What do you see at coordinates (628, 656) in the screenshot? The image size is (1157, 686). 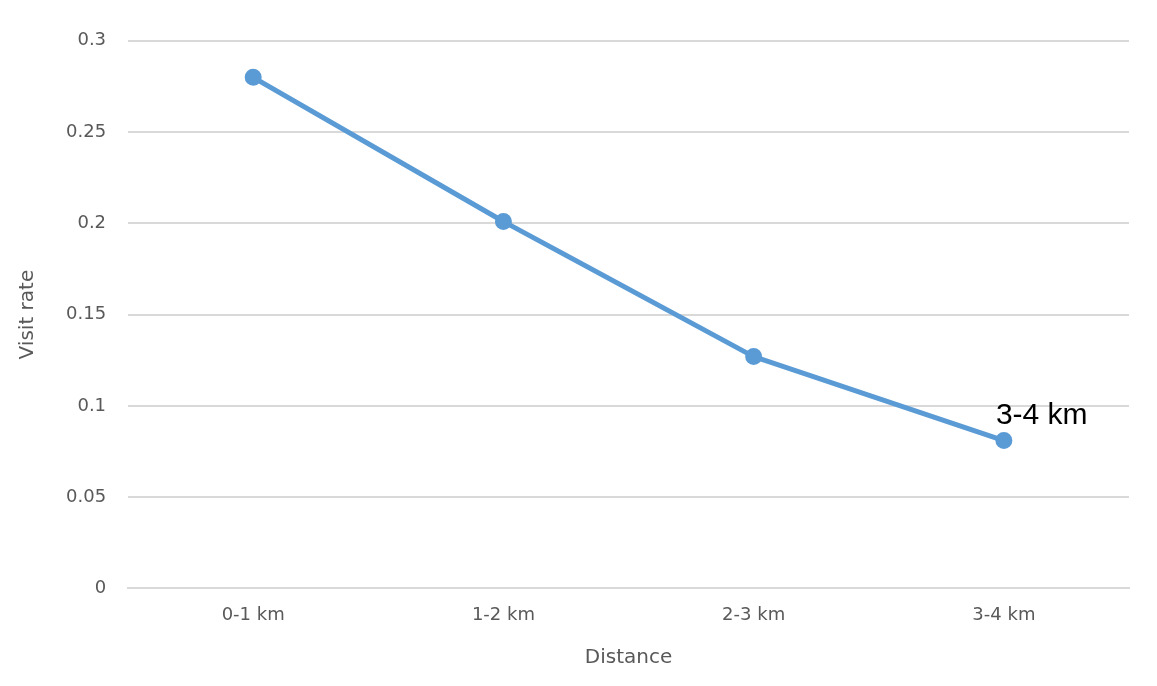 I see `x-axis-title: Distance` at bounding box center [628, 656].